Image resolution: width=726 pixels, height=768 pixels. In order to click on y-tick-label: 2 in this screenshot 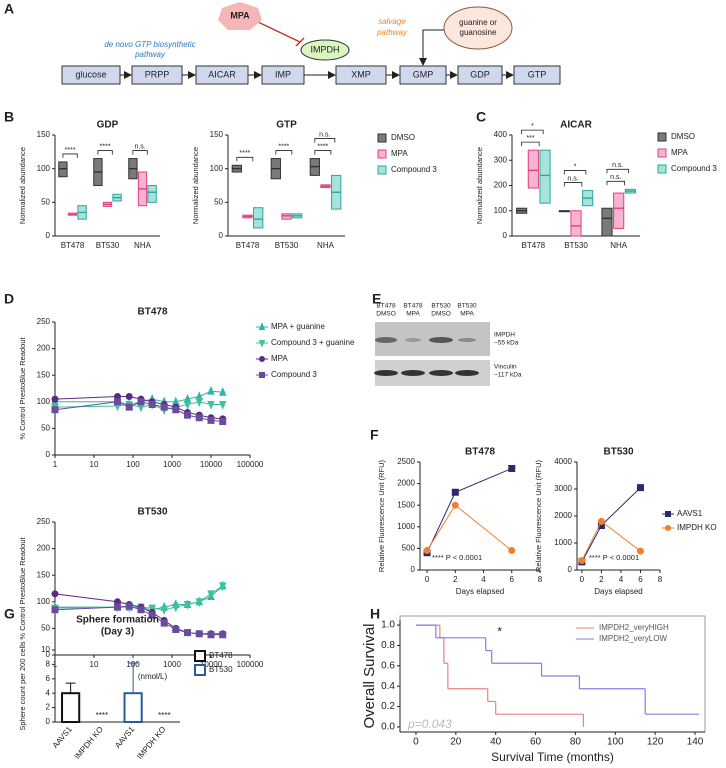, I will do `click(48, 707)`.